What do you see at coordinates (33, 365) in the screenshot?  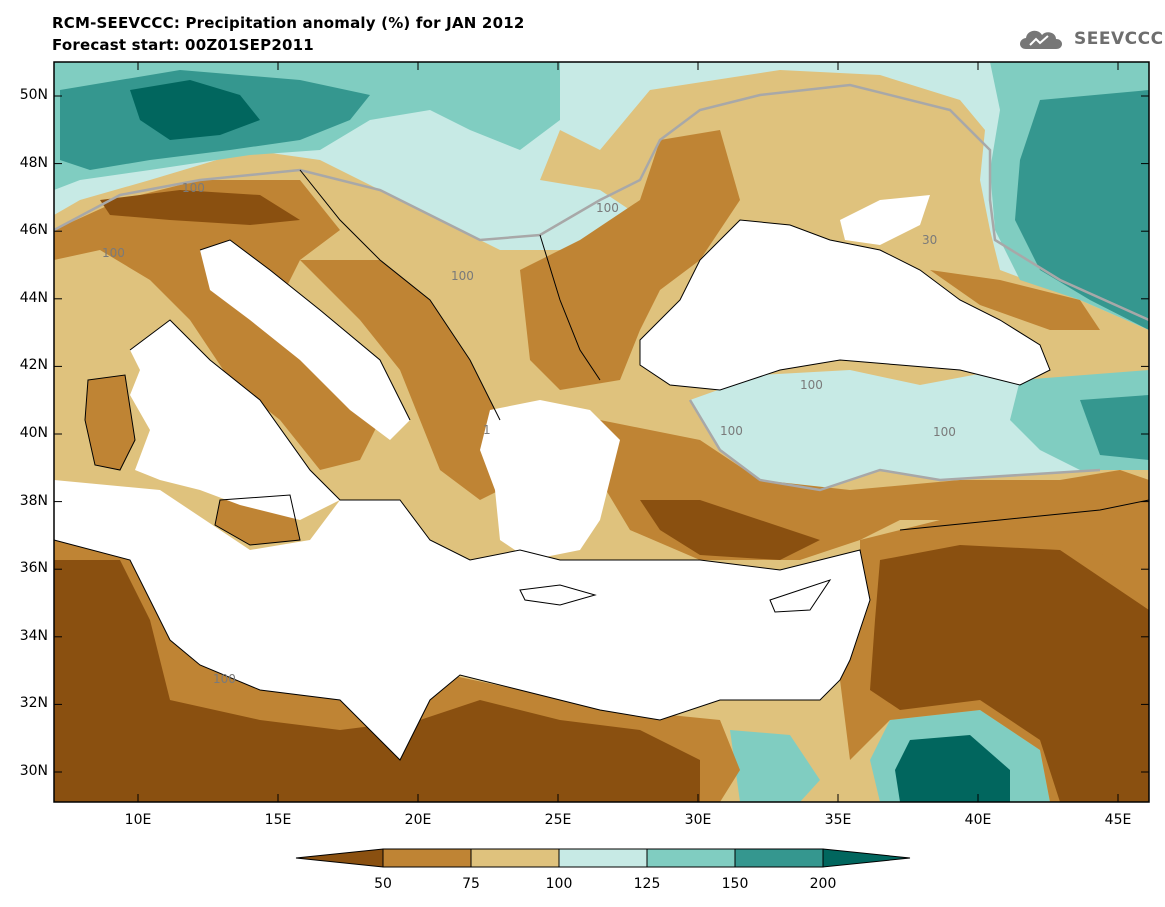 I see `lat-label: 42N` at bounding box center [33, 365].